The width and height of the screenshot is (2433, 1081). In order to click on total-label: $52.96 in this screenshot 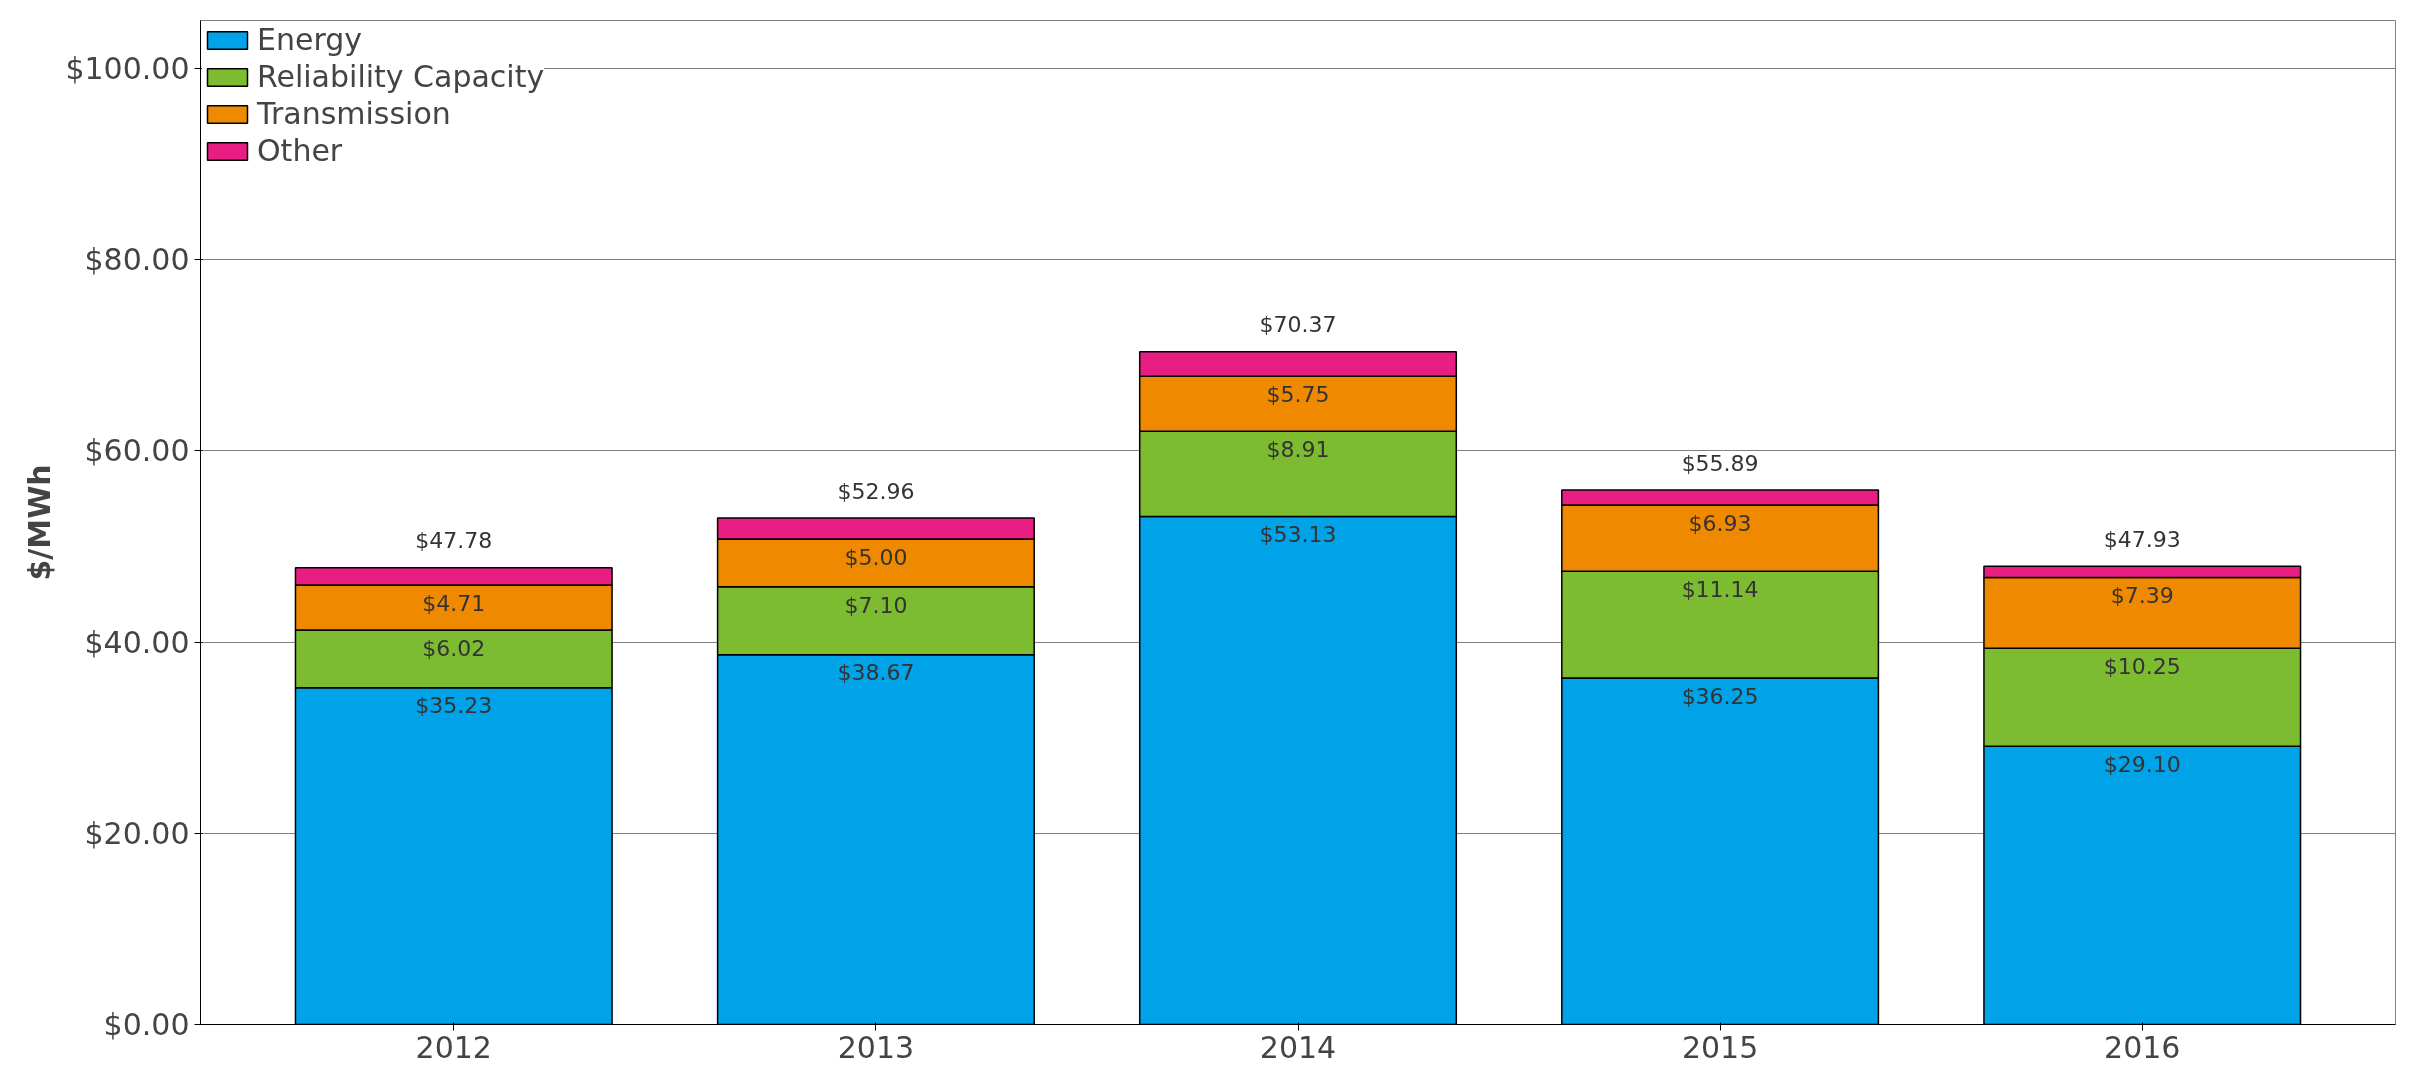, I will do `click(876, 491)`.